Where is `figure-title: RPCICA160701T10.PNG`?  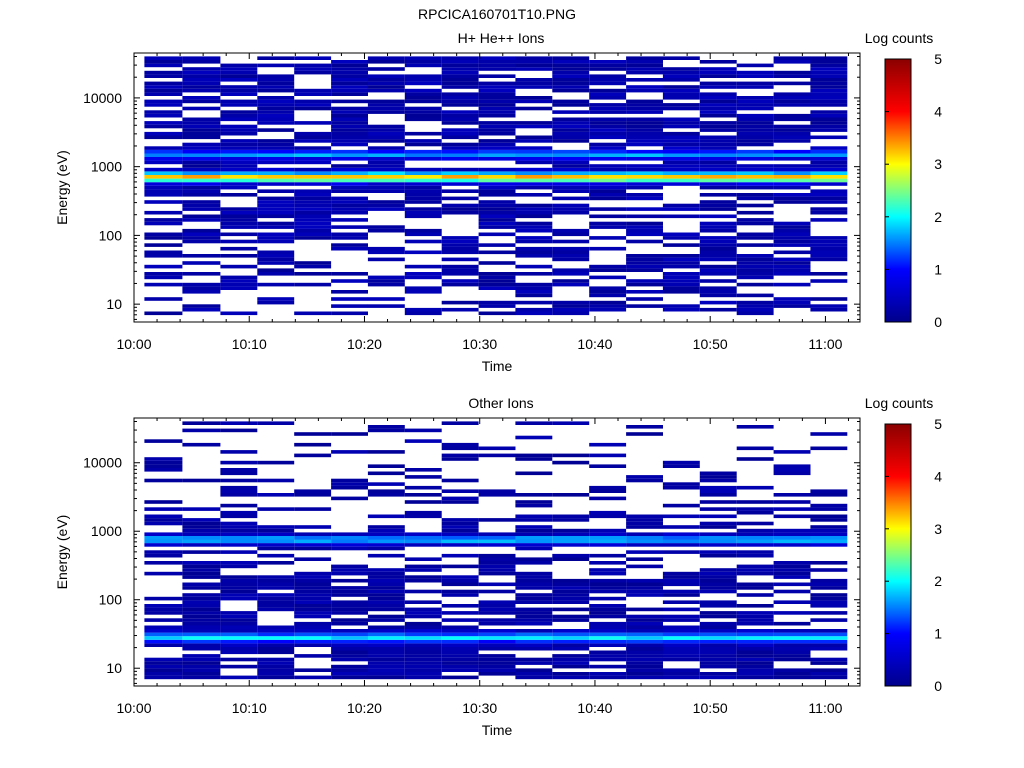 figure-title: RPCICA160701T10.PNG is located at coordinates (497, 14).